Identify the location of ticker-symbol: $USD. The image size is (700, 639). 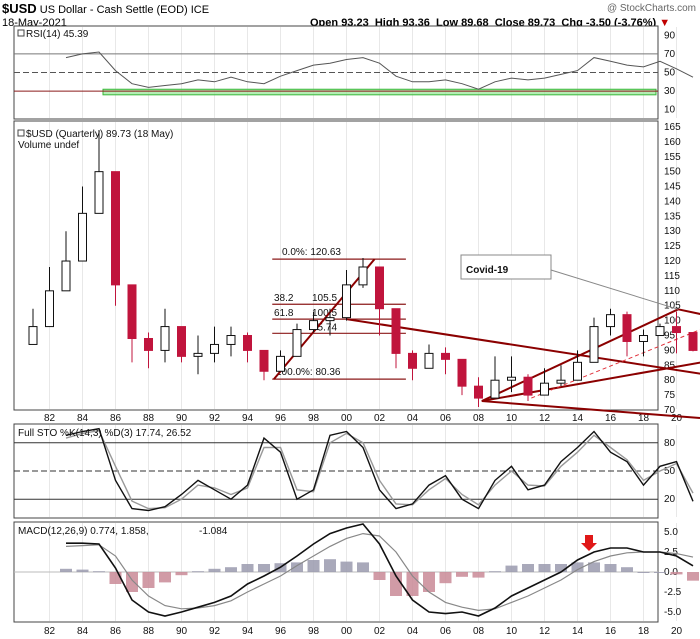
(19, 8).